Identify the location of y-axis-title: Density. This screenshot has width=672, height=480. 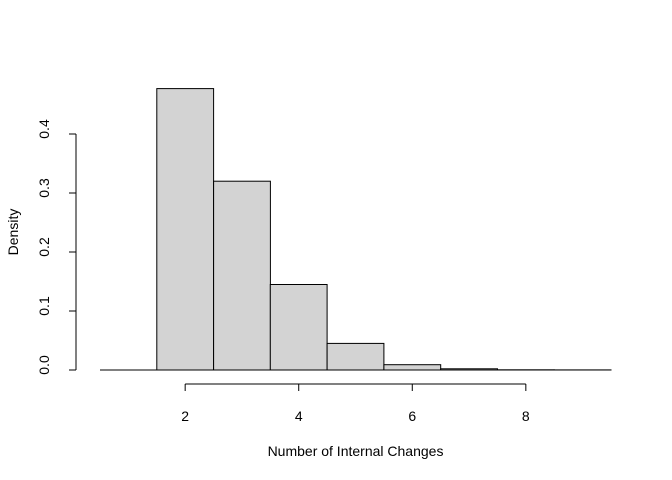
(13, 232).